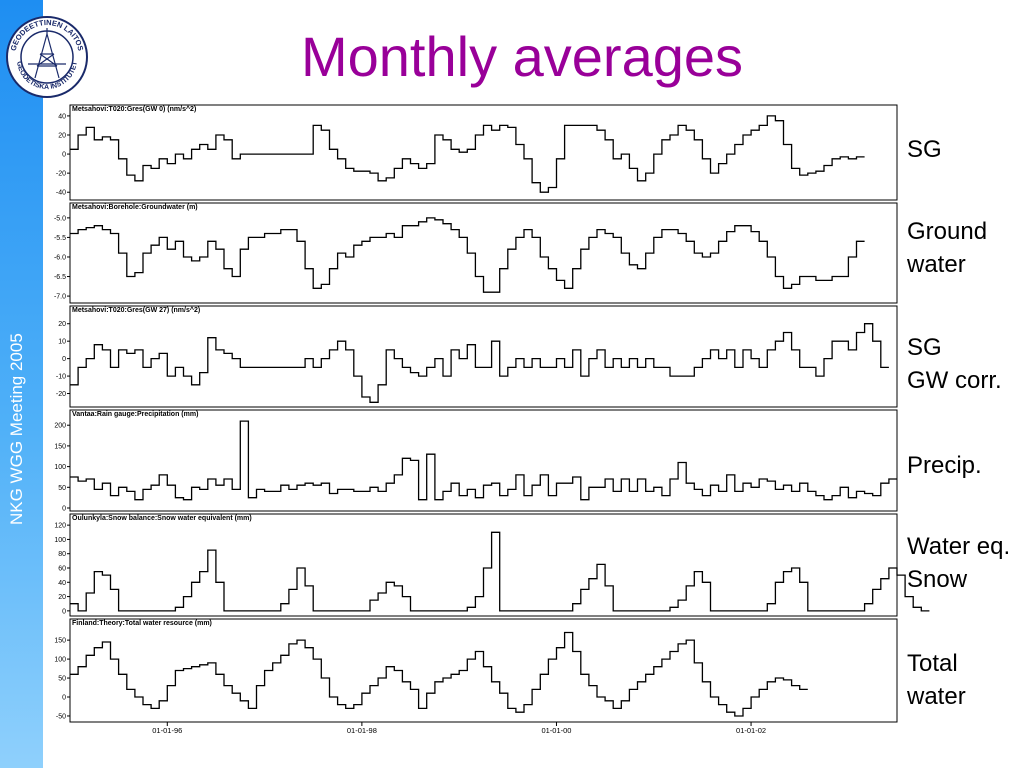 The image size is (1024, 768). What do you see at coordinates (924, 149) in the screenshot?
I see `label-sg: SG` at bounding box center [924, 149].